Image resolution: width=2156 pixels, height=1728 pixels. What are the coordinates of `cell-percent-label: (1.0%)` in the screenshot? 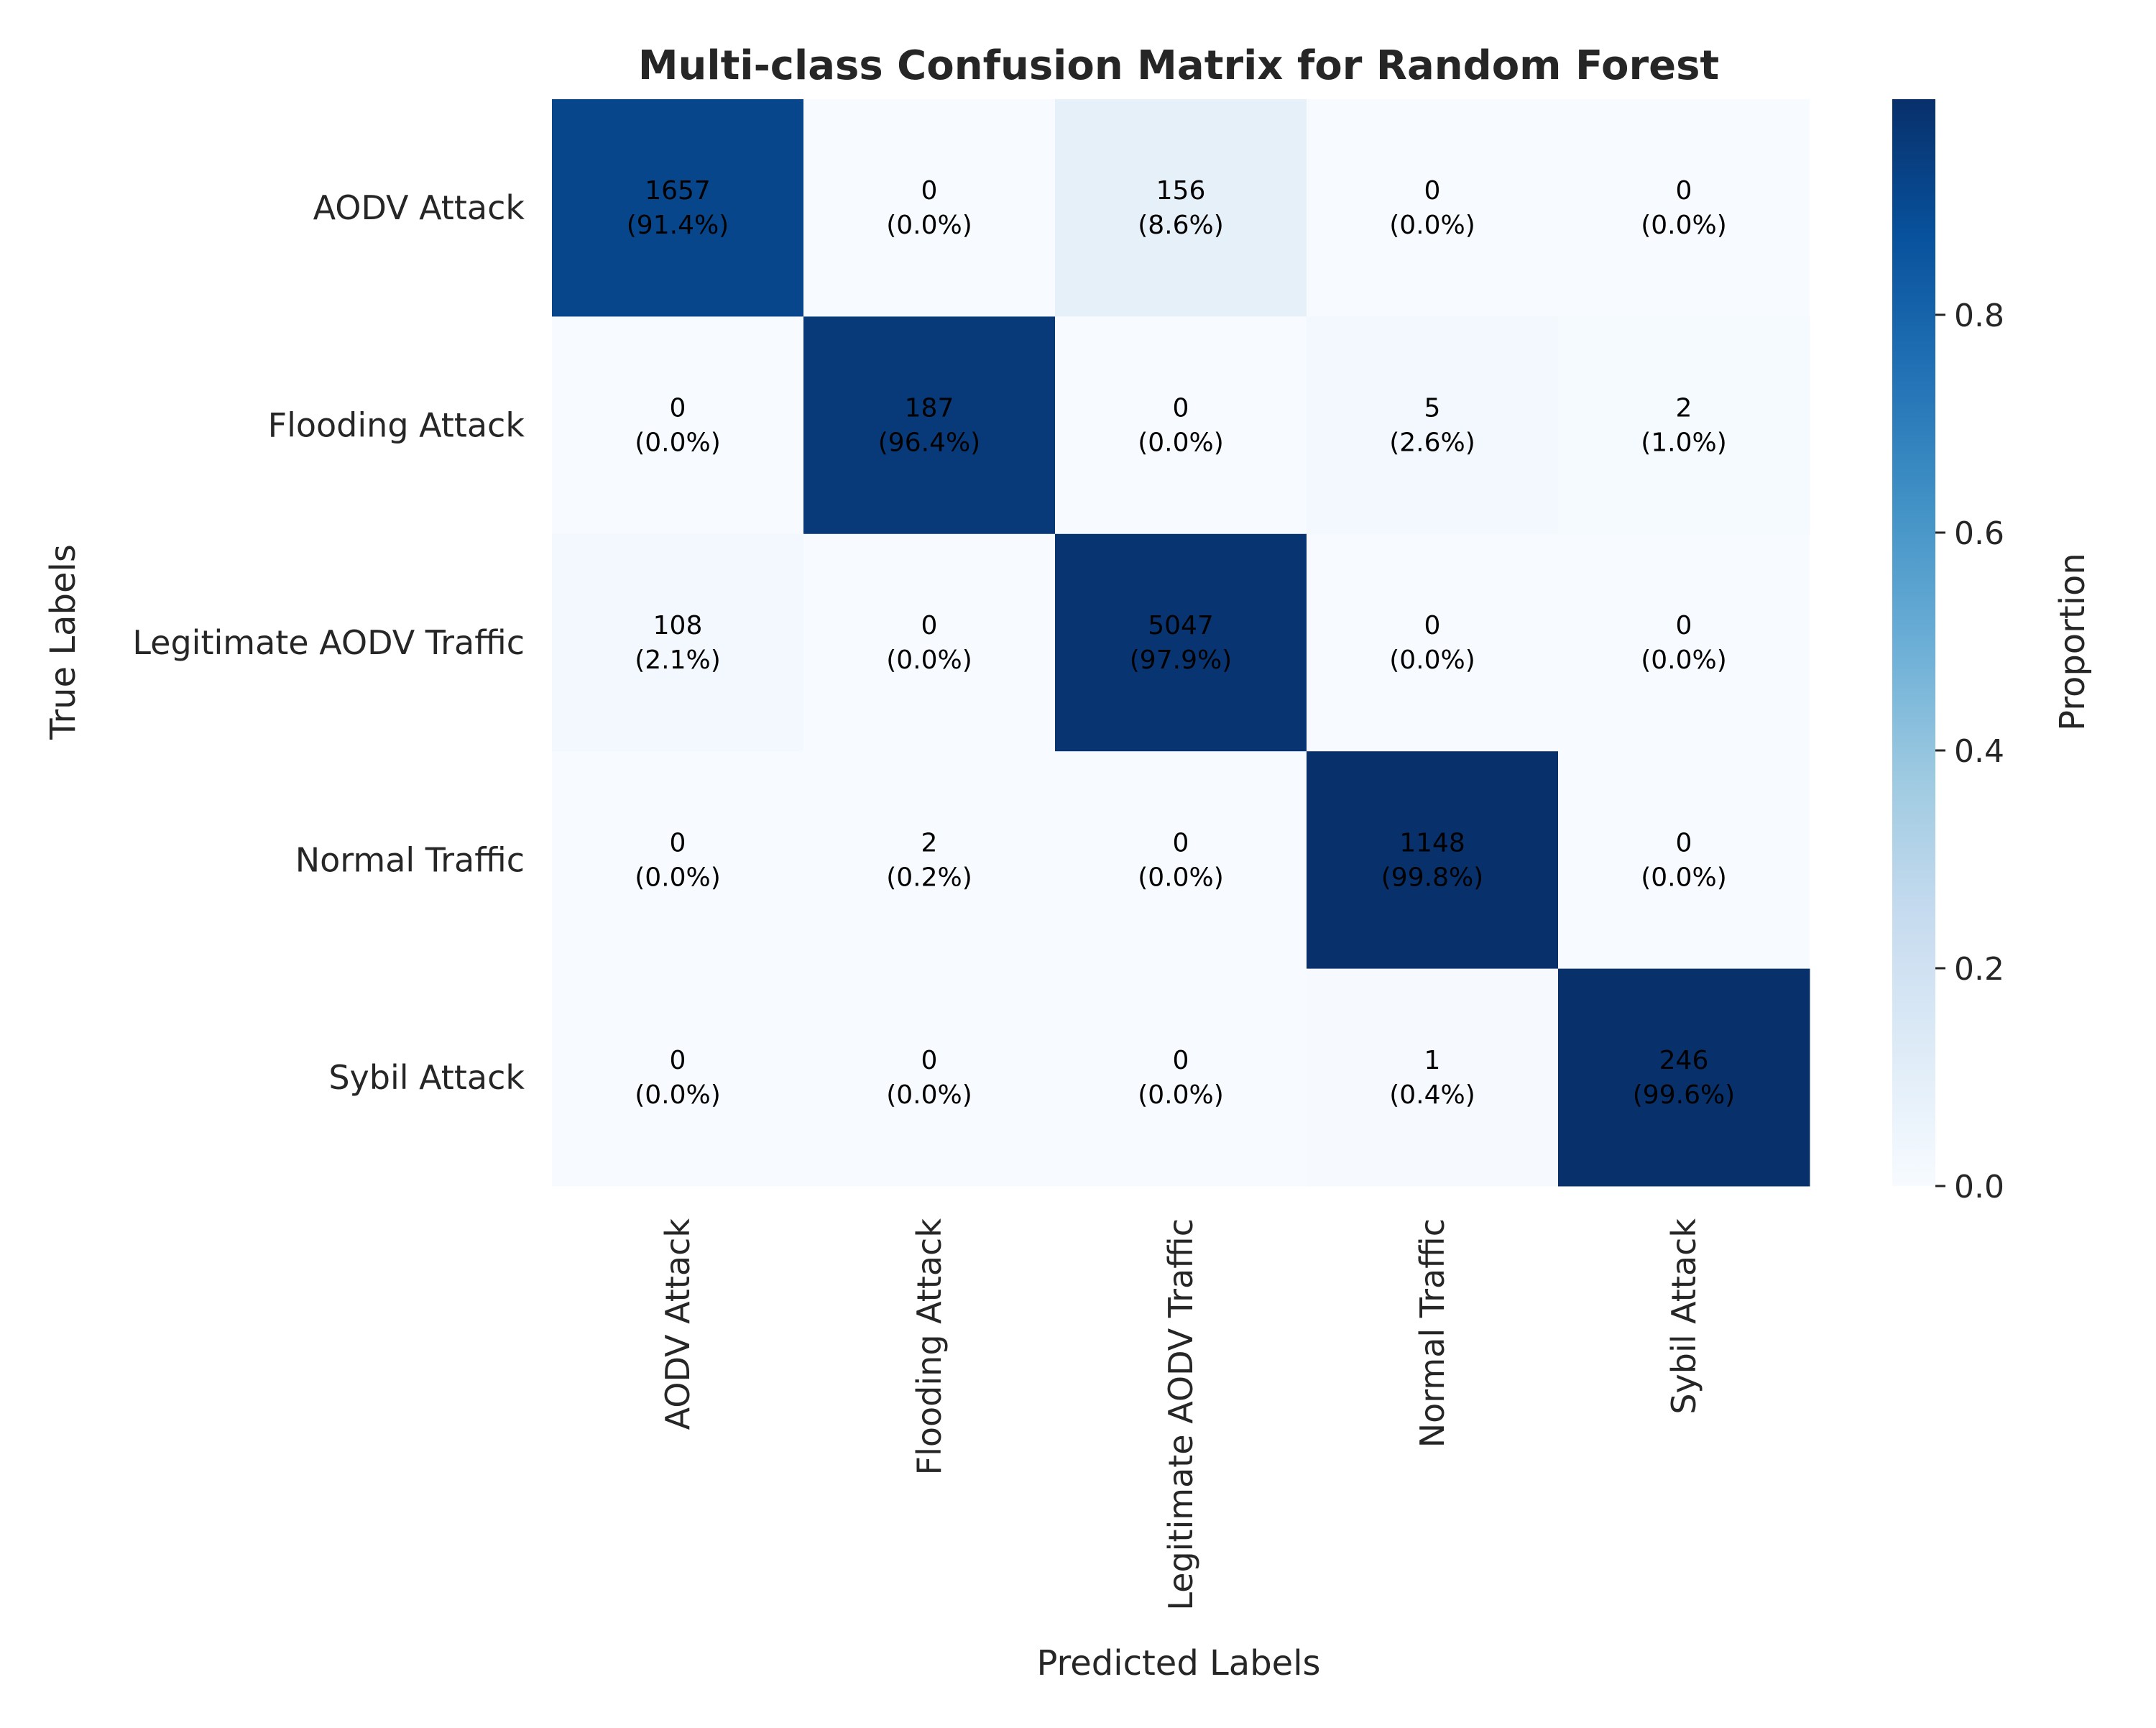 It's located at (1684, 443).